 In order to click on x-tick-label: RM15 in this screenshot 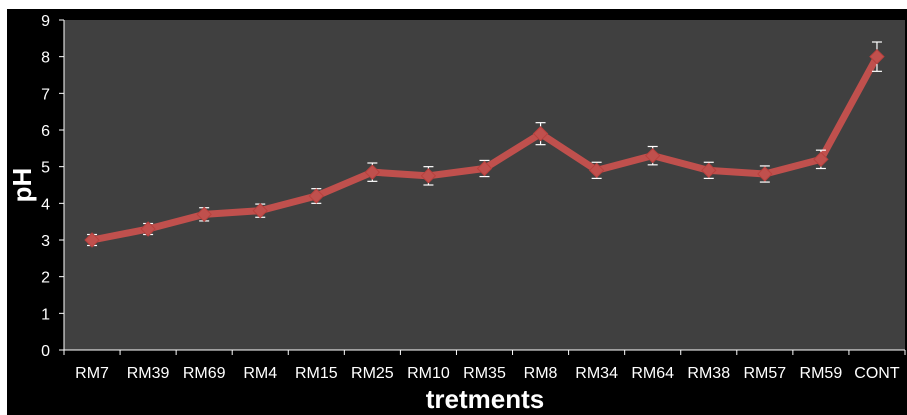, I will do `click(316, 373)`.